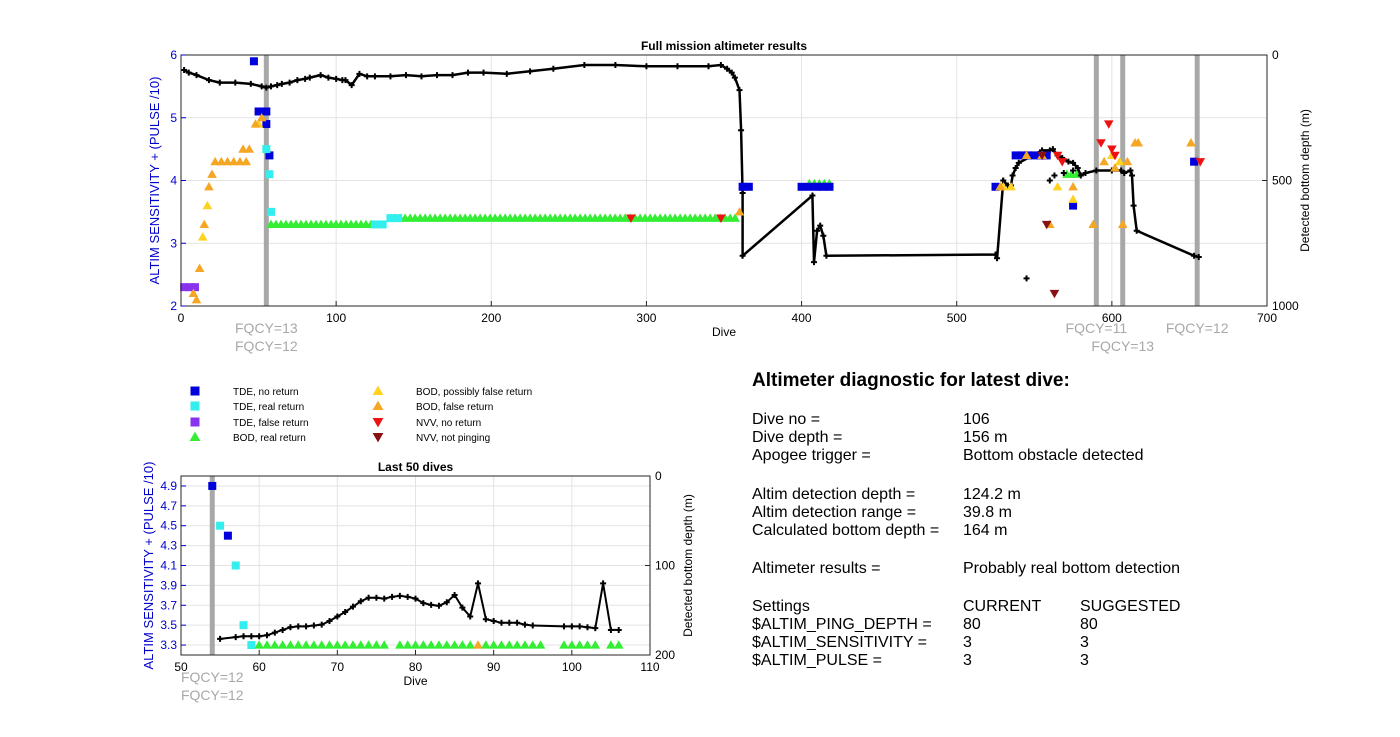 The height and width of the screenshot is (737, 1400). Describe the element at coordinates (911, 380) in the screenshot. I see `diagnostic-title: Altimeter diagnostic for latest dive:` at that location.